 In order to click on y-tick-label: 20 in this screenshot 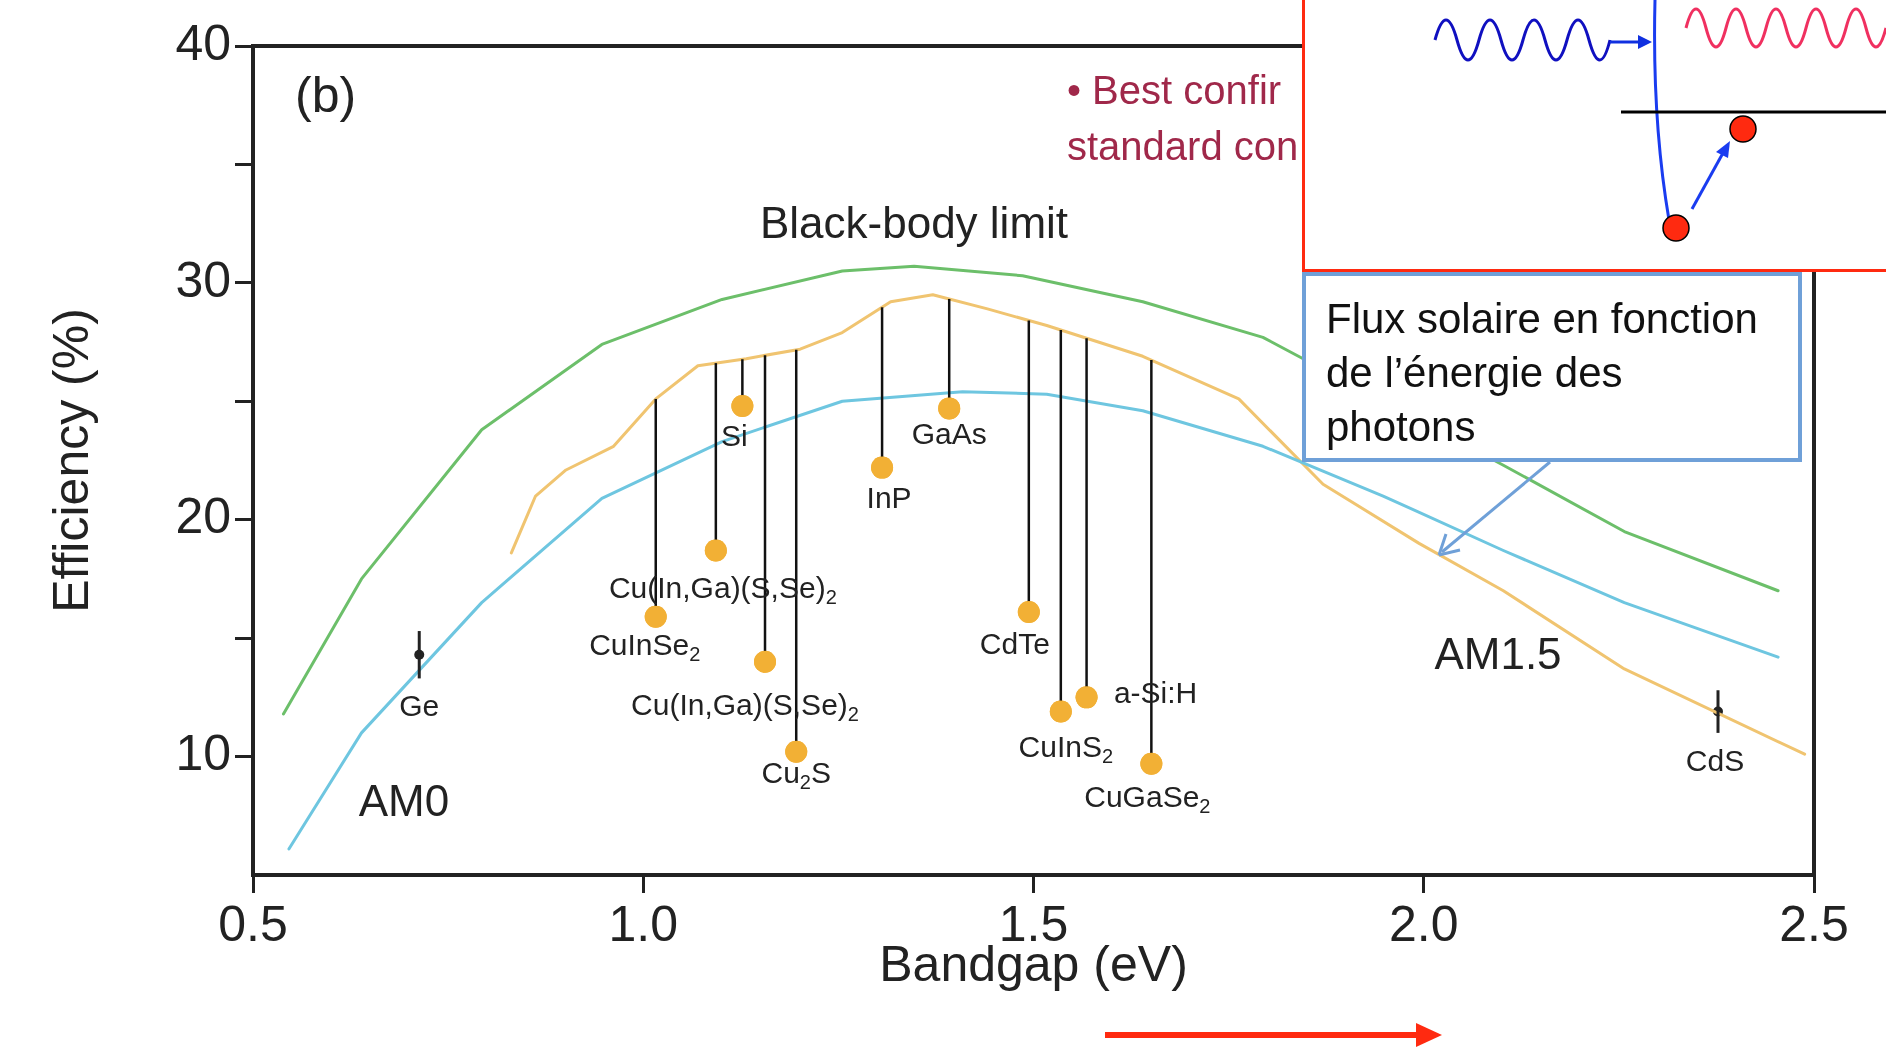, I will do `click(203, 516)`.